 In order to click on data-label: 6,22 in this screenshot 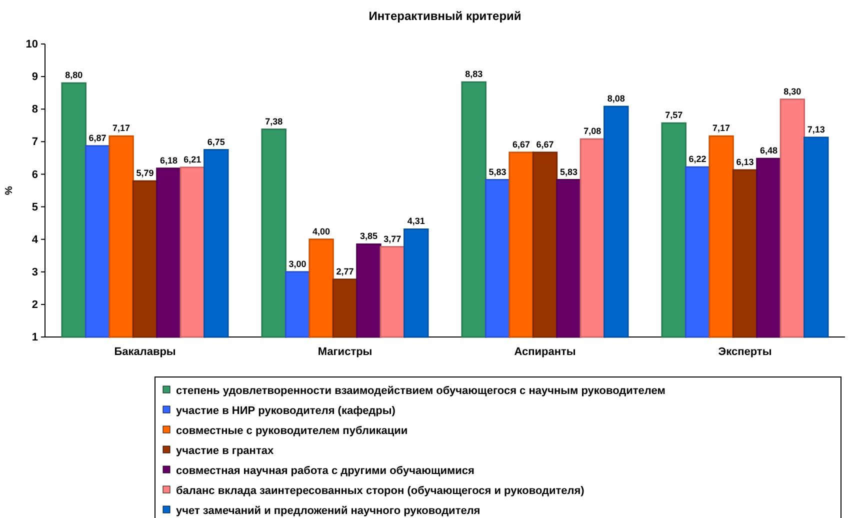, I will do `click(697, 159)`.